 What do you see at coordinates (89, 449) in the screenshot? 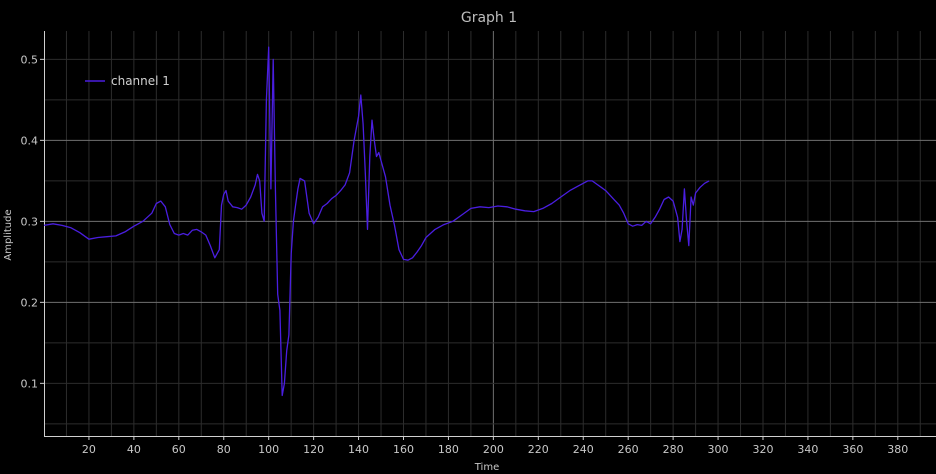
I see `x-tick-label: 20` at bounding box center [89, 449].